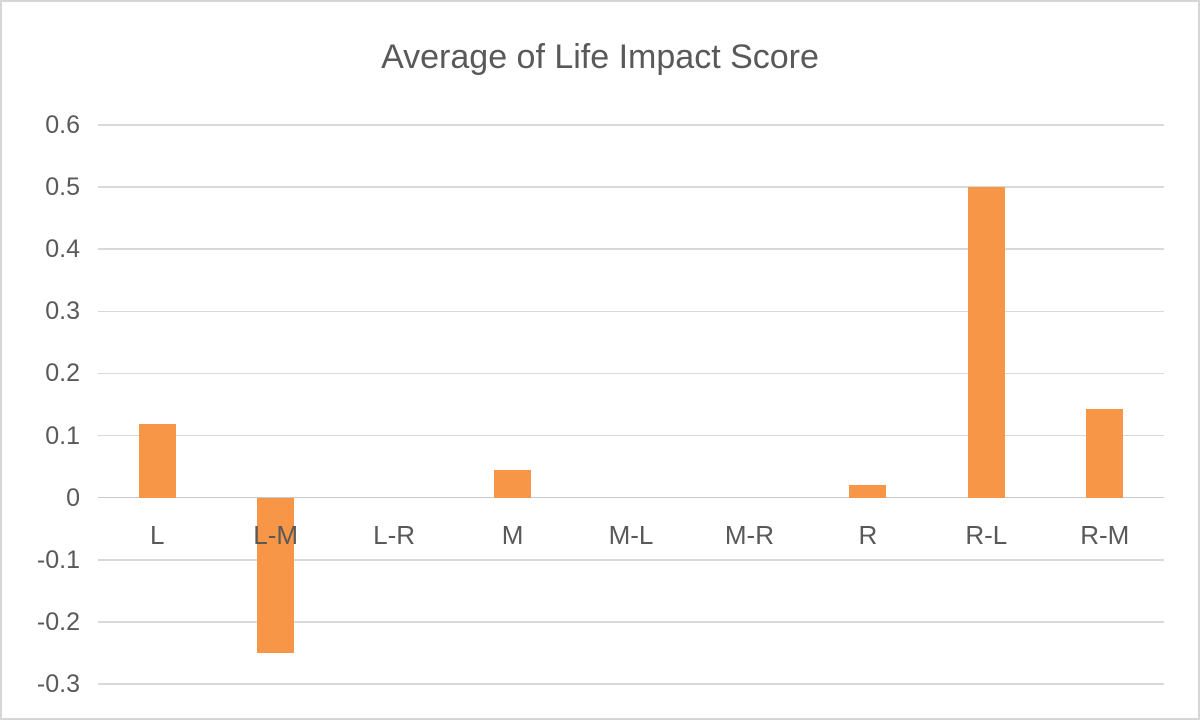 Image resolution: width=1200 pixels, height=720 pixels. I want to click on y-tick-label: 0.6, so click(62, 125).